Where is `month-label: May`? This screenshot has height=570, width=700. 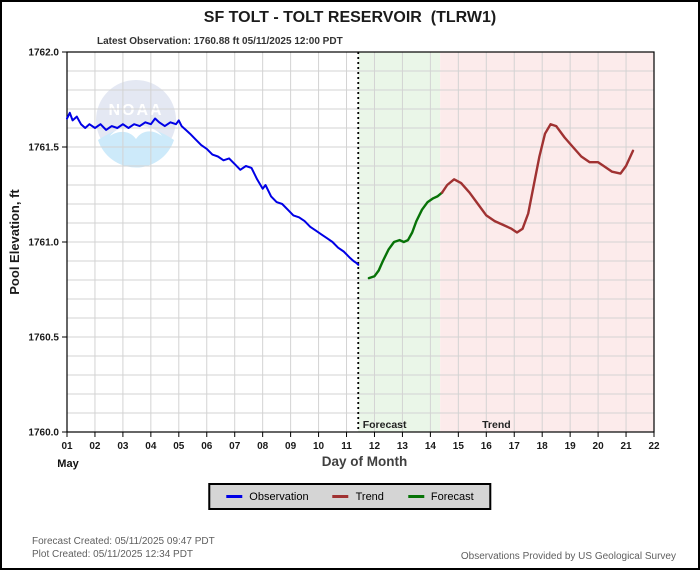
month-label: May is located at coordinates (68, 464).